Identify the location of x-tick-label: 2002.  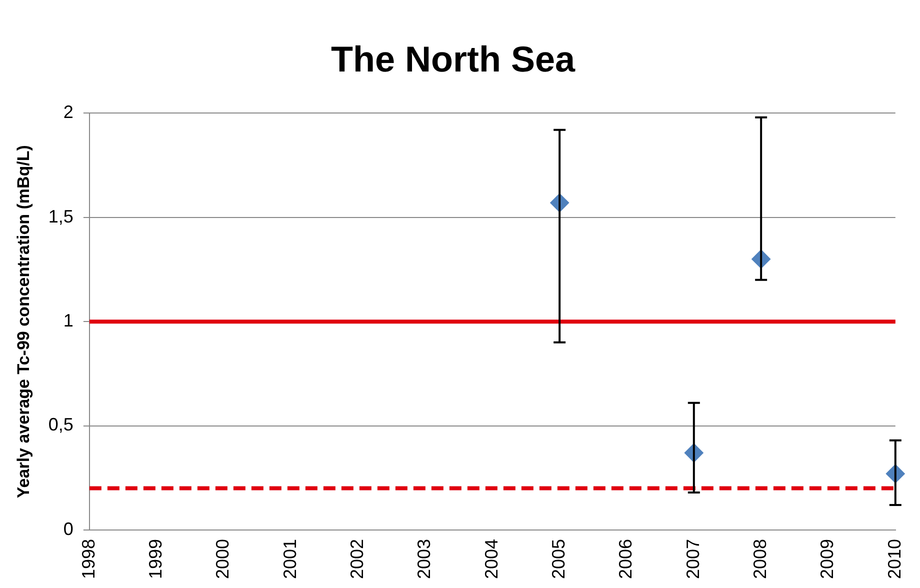
(357, 559).